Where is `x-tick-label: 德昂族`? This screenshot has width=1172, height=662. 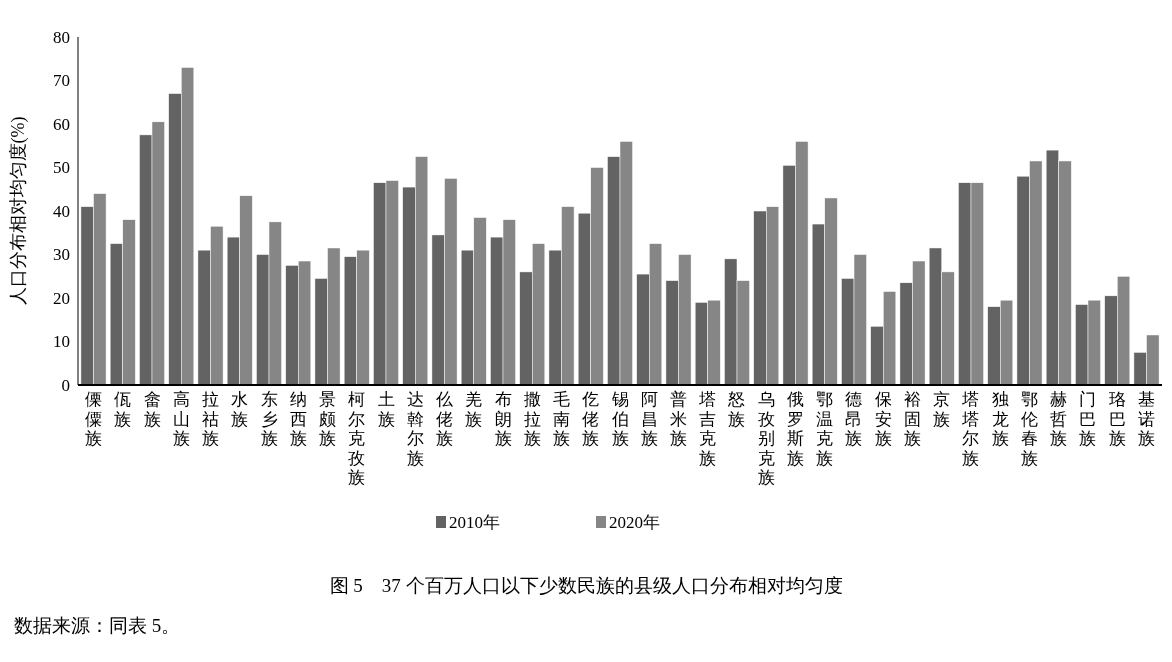 x-tick-label: 德昂族 is located at coordinates (854, 419).